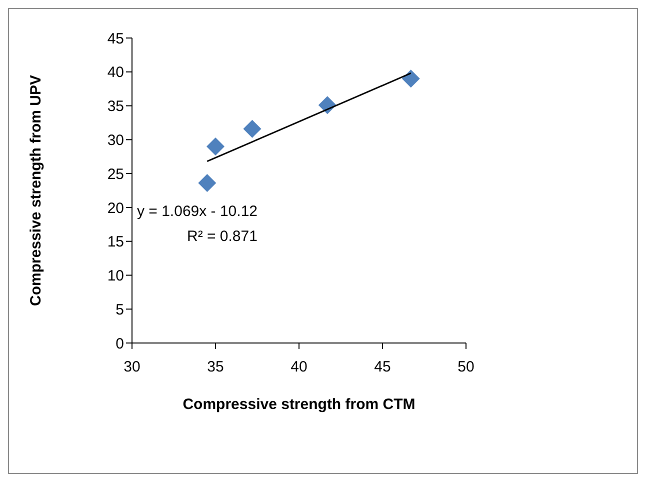  I want to click on y-tick-label: 10, so click(115, 276).